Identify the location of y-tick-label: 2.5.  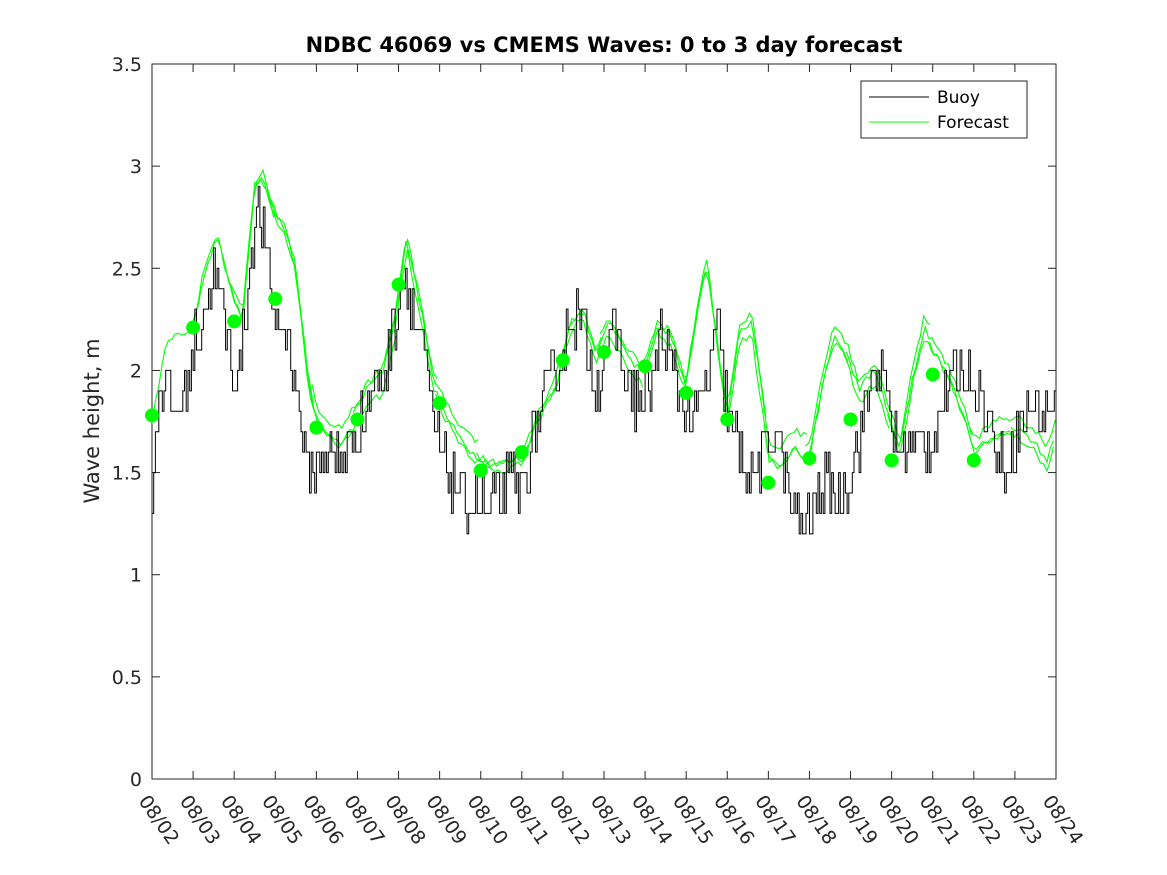
(127, 269).